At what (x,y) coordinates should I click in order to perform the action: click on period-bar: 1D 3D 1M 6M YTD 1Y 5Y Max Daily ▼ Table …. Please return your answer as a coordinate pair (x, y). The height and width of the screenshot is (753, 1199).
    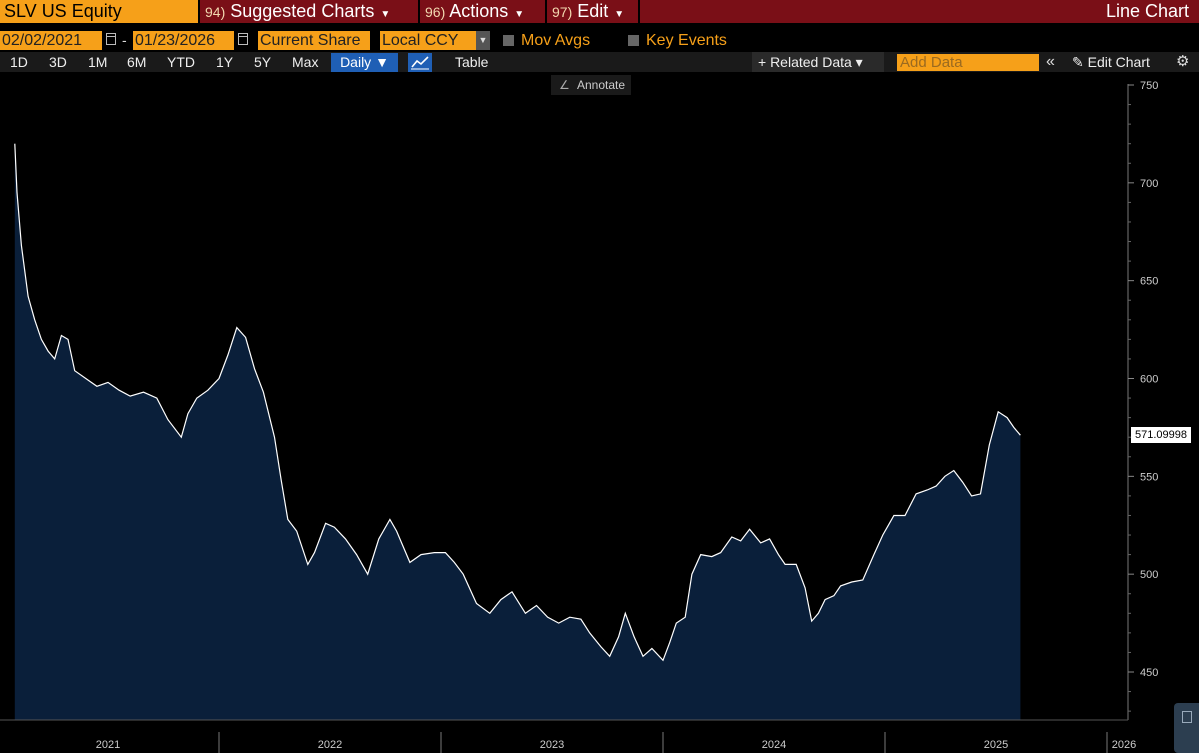
    Looking at the image, I should click on (599, 62).